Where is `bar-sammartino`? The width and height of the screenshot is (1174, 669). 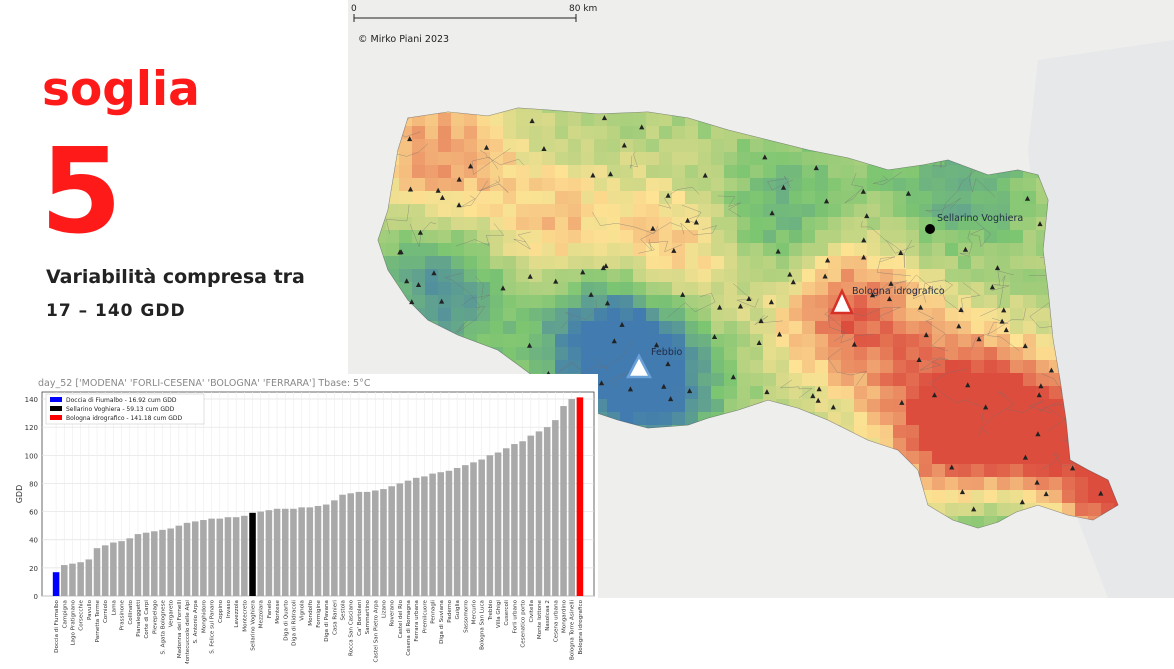
bar-sammartino is located at coordinates (367, 543).